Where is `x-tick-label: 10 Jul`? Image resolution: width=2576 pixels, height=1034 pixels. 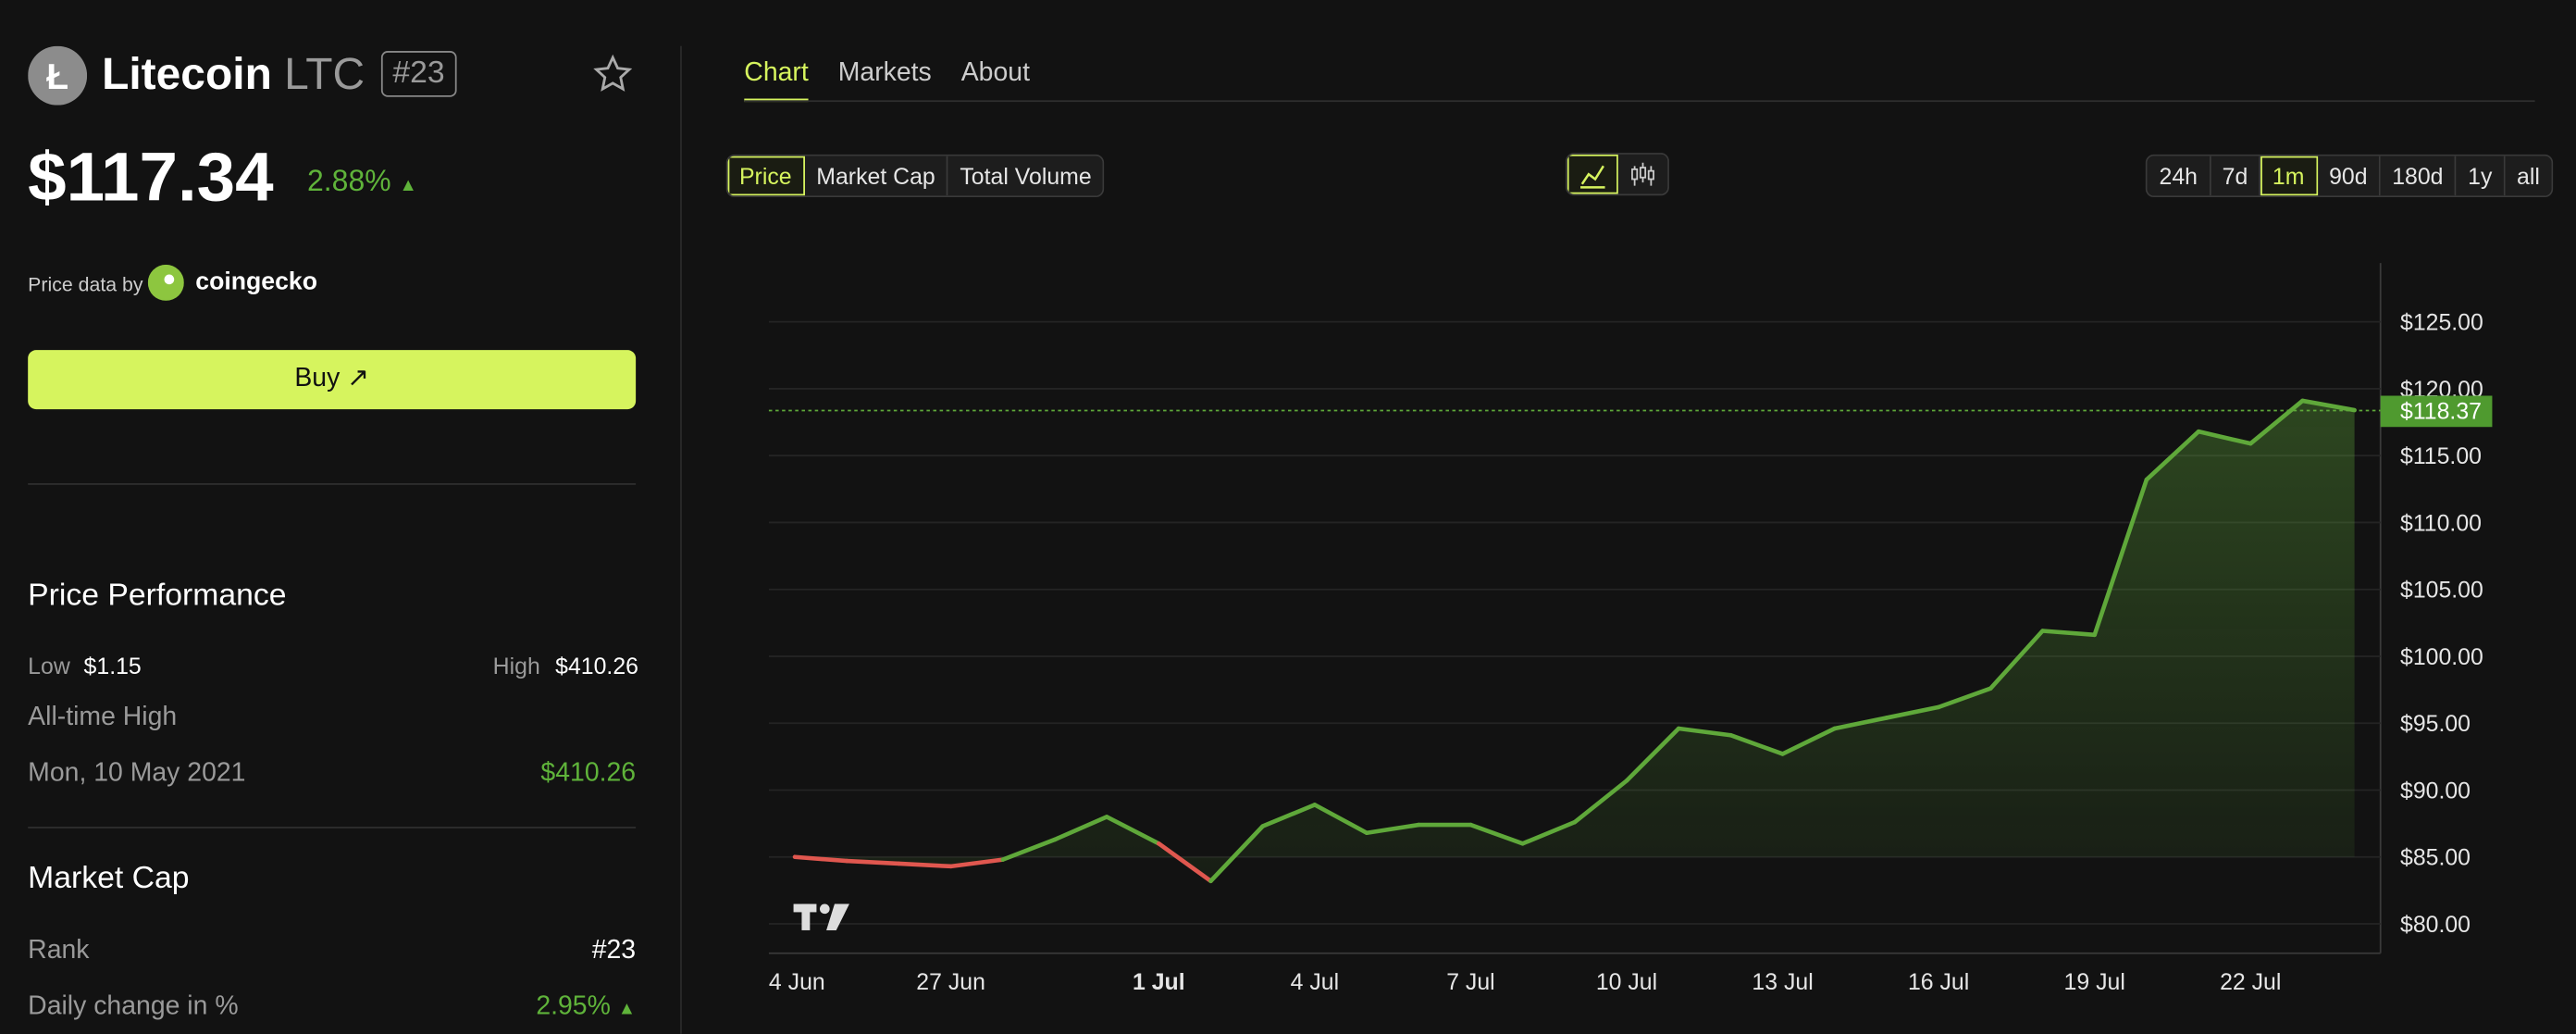
x-tick-label: 10 Jul is located at coordinates (1626, 982).